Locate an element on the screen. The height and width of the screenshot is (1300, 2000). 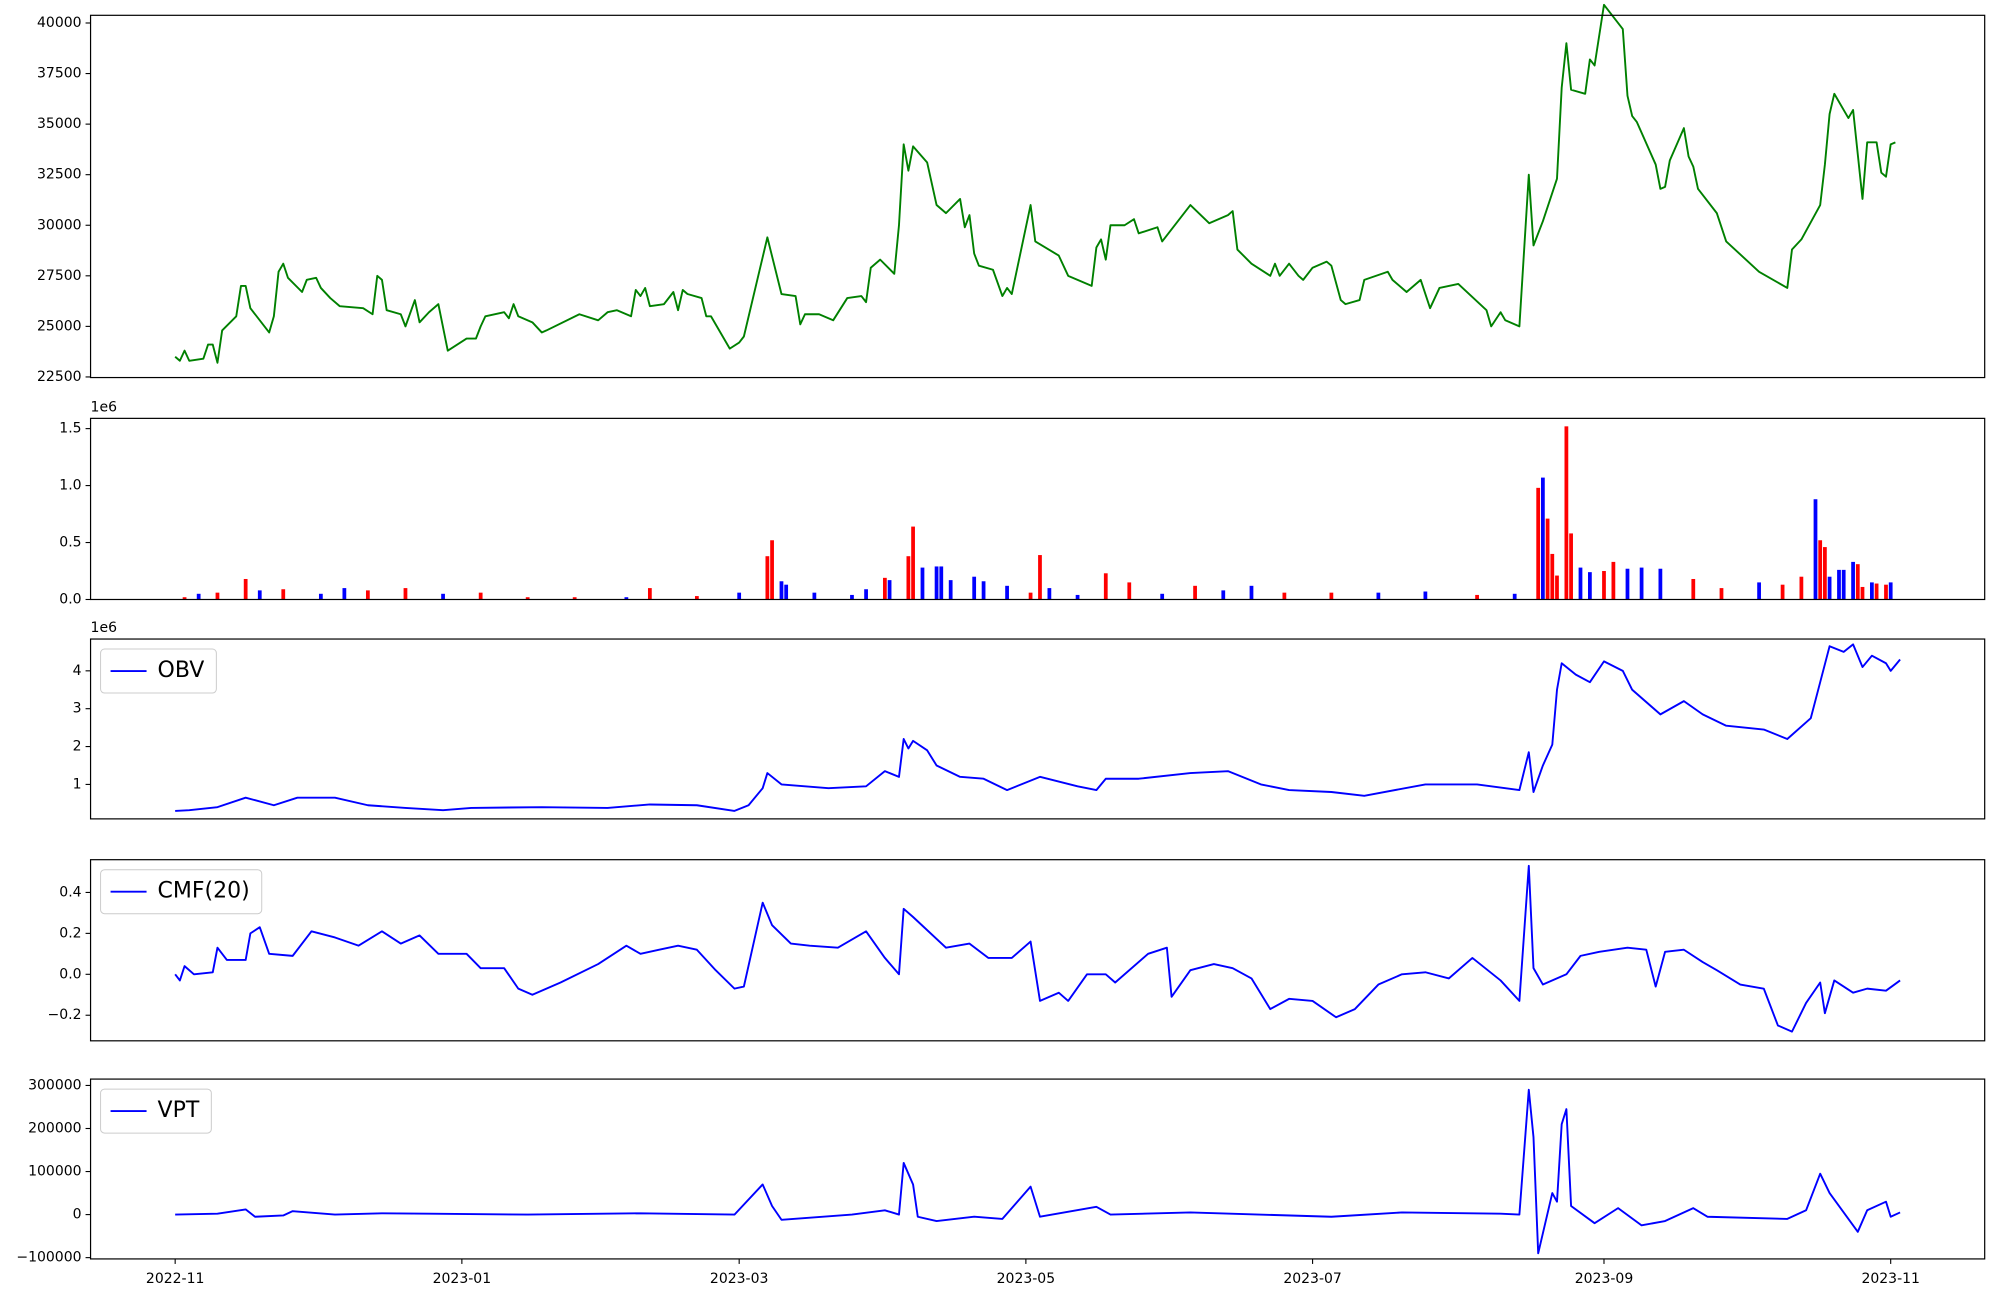
y-tick-label: 22500 is located at coordinates (59, 377).